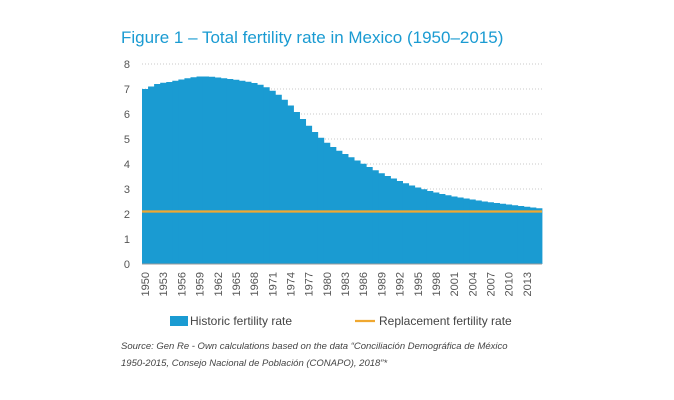 The image size is (674, 400). Describe the element at coordinates (237, 284) in the screenshot. I see `x-tick-label: 1965` at that location.